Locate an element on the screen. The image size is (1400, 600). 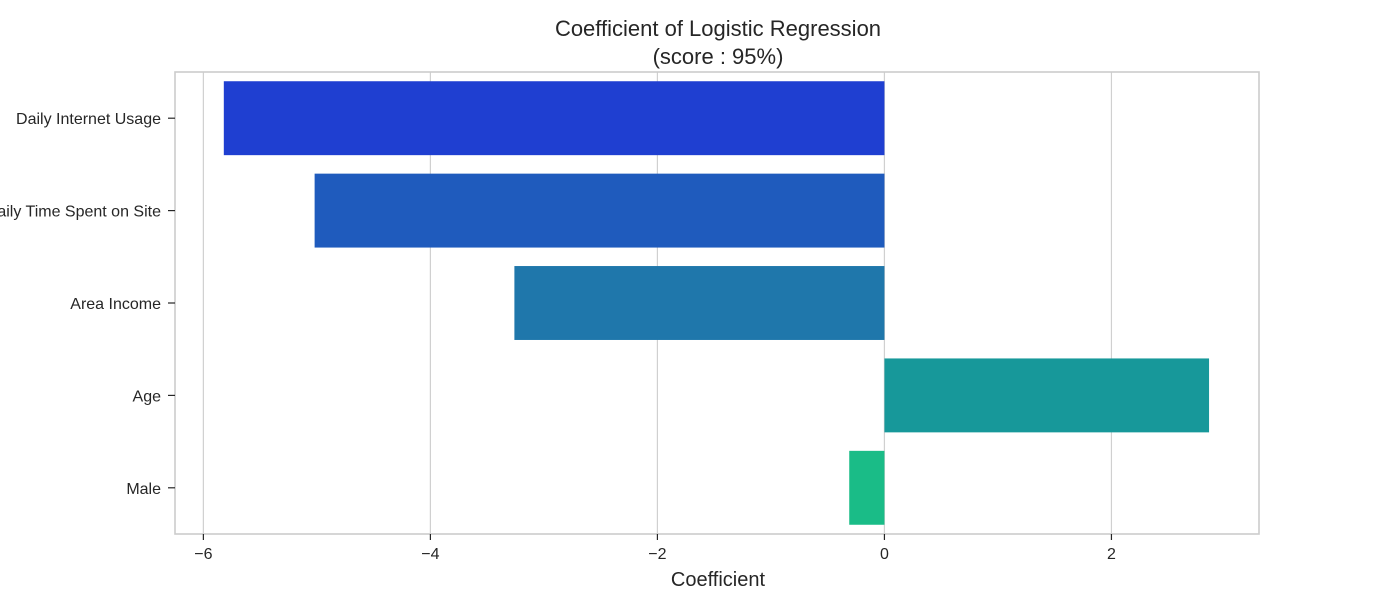
x-tick-label: 0 is located at coordinates (884, 554).